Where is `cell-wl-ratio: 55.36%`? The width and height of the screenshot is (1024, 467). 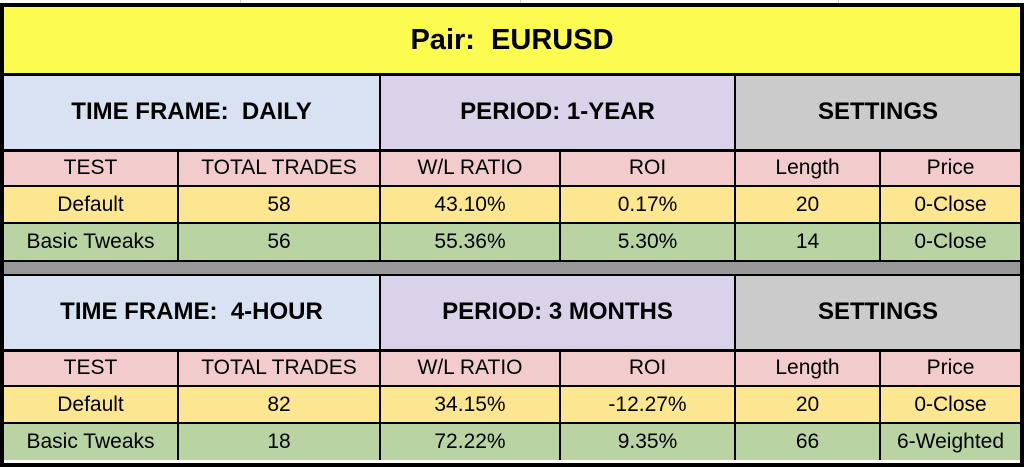
cell-wl-ratio: 55.36% is located at coordinates (470, 241).